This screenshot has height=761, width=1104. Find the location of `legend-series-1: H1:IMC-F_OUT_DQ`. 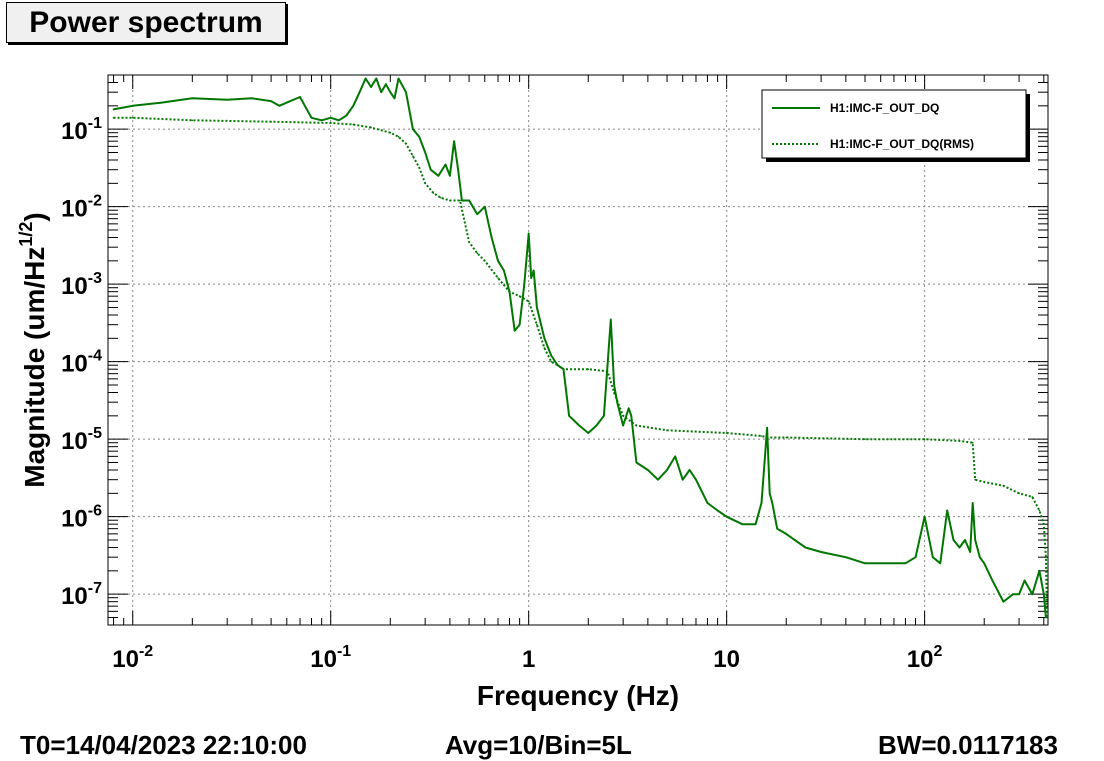

legend-series-1: H1:IMC-F_OUT_DQ is located at coordinates (884, 108).